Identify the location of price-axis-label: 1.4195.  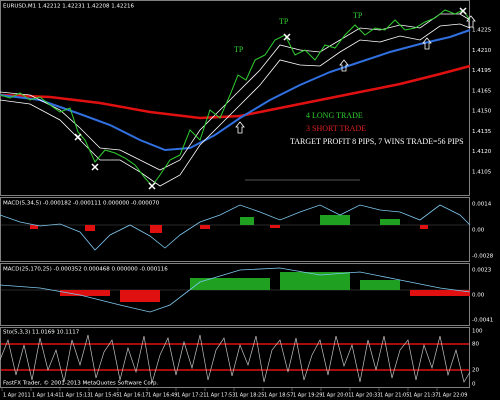
(482, 71).